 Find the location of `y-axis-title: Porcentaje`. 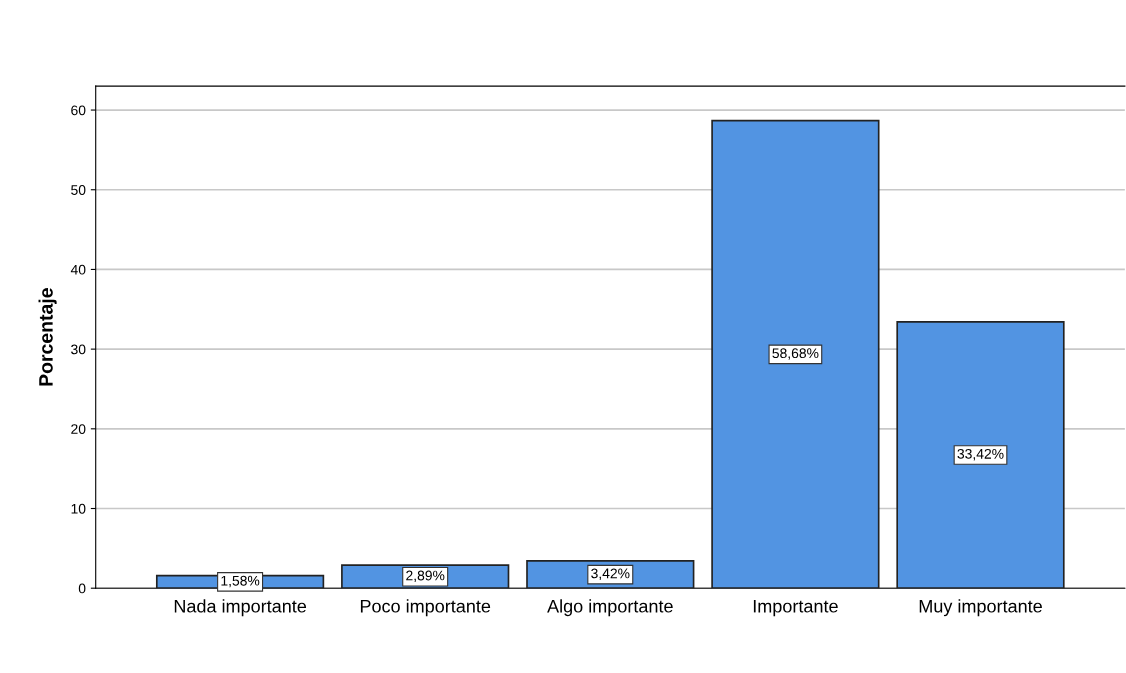

y-axis-title: Porcentaje is located at coordinates (47, 337).